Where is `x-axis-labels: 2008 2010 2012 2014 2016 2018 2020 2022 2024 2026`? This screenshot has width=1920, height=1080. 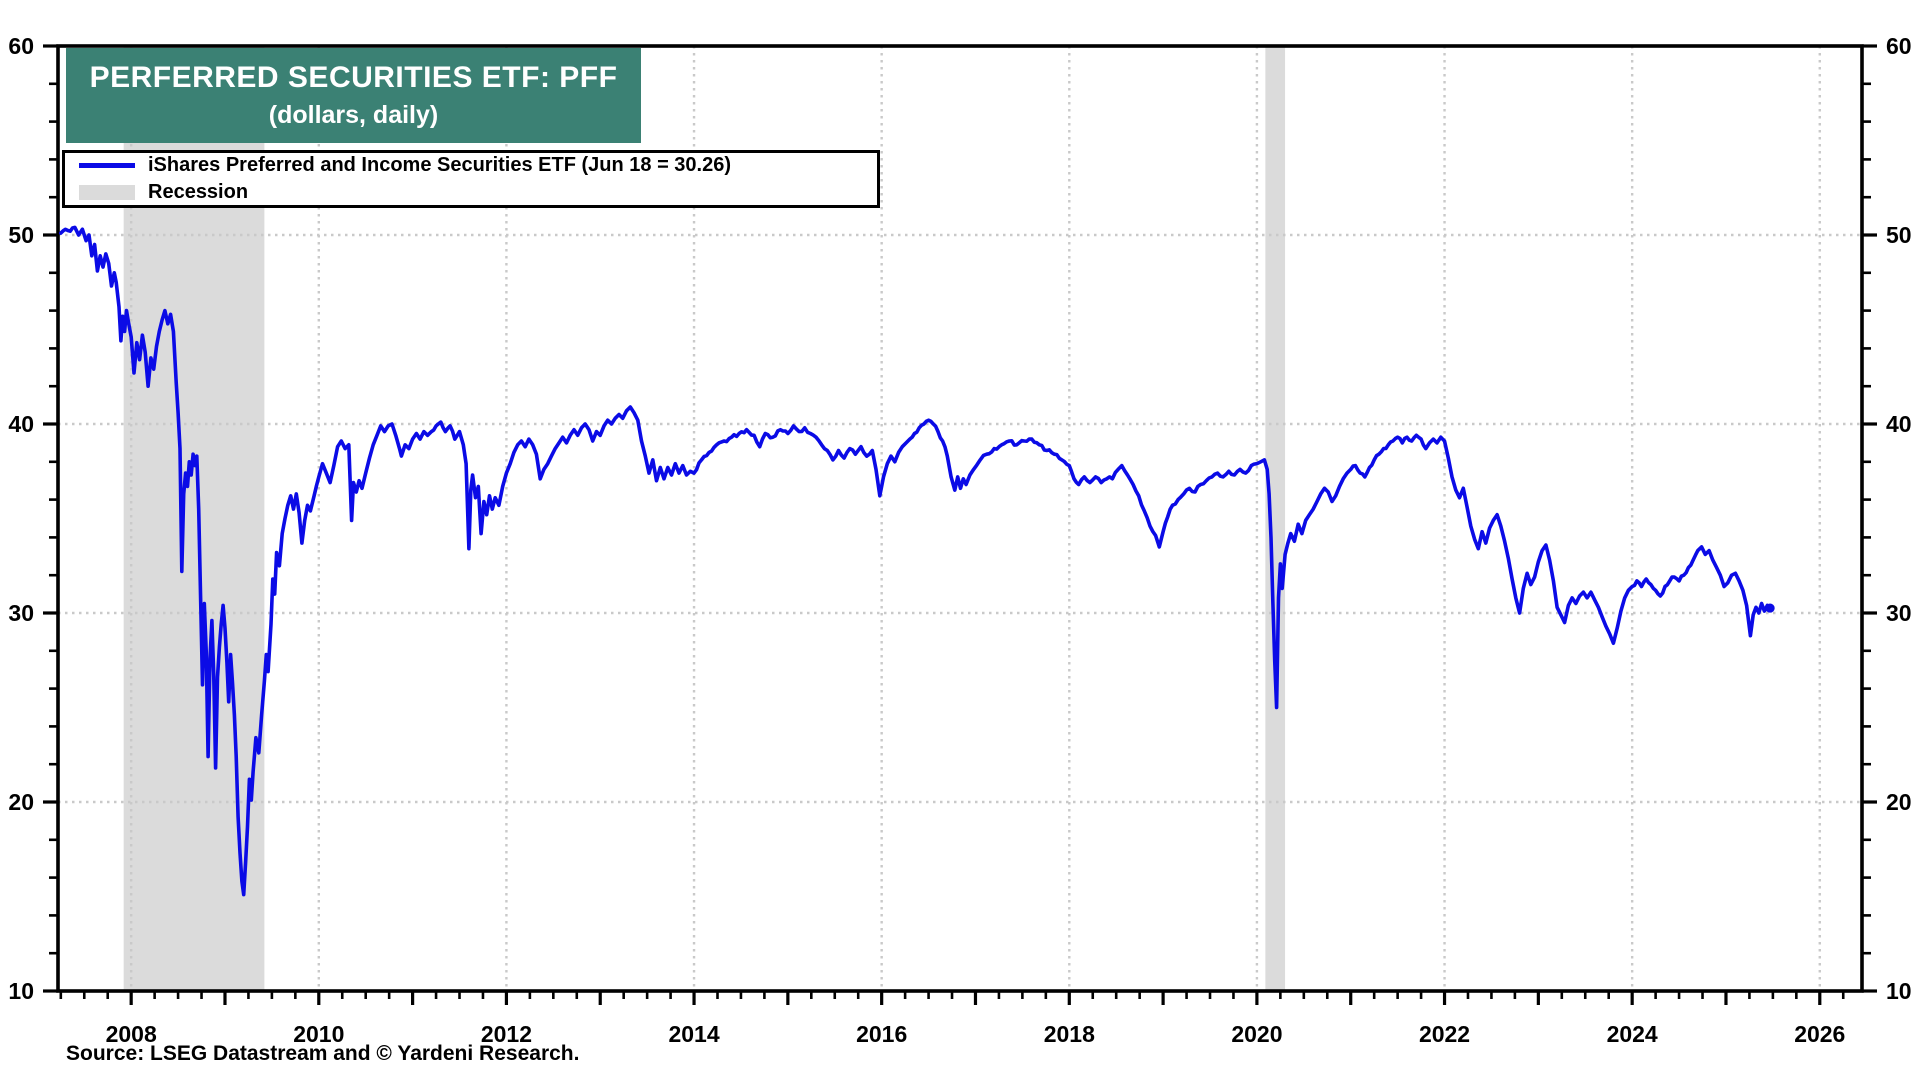 x-axis-labels: 2008 2010 2012 2014 2016 2018 2020 2022 2024 2026 is located at coordinates (976, 1034).